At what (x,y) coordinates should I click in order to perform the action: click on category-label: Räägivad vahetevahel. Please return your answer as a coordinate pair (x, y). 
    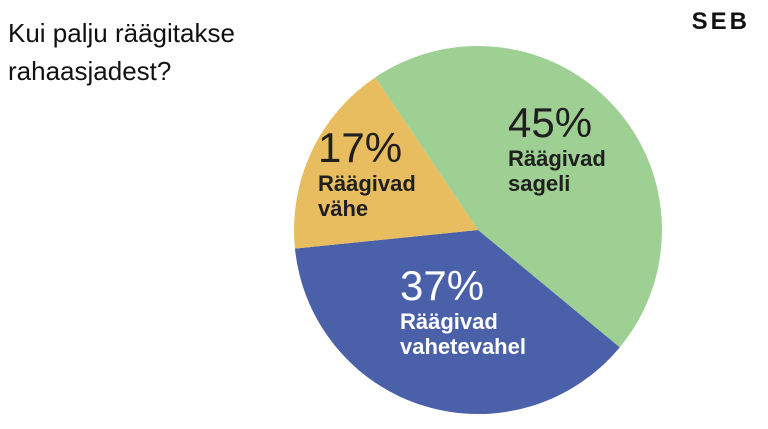
    Looking at the image, I should click on (463, 334).